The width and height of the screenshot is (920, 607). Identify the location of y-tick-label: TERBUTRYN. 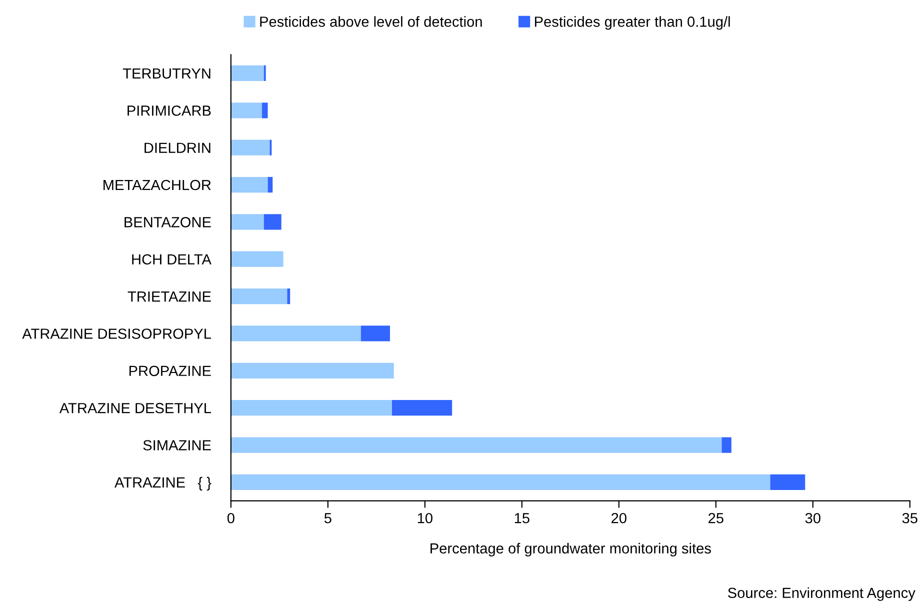
(166, 73).